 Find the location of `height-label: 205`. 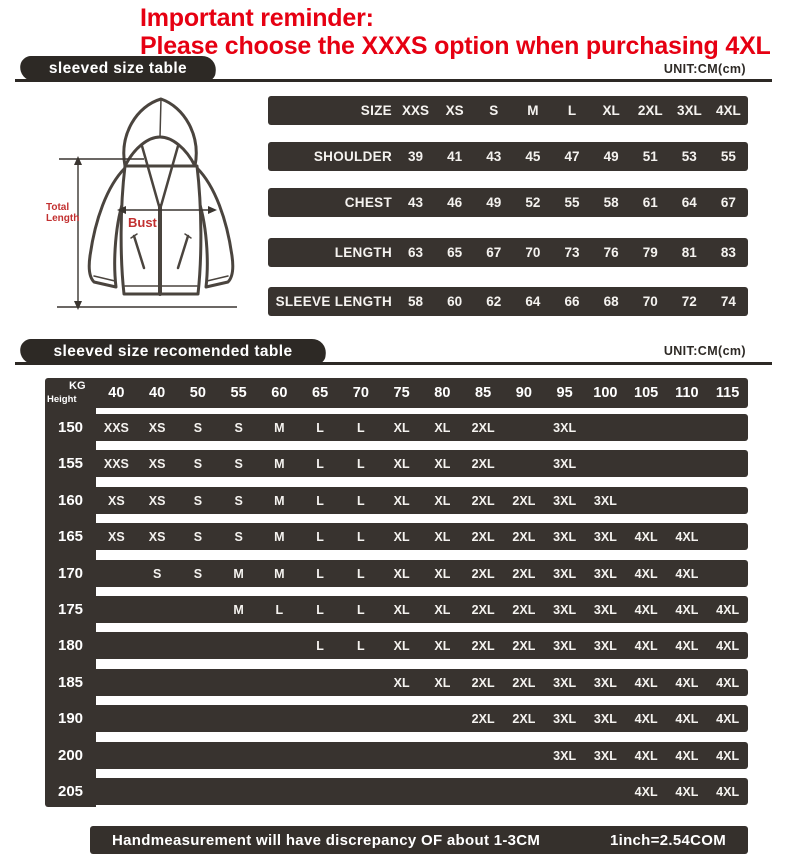

height-label: 205 is located at coordinates (70, 791).